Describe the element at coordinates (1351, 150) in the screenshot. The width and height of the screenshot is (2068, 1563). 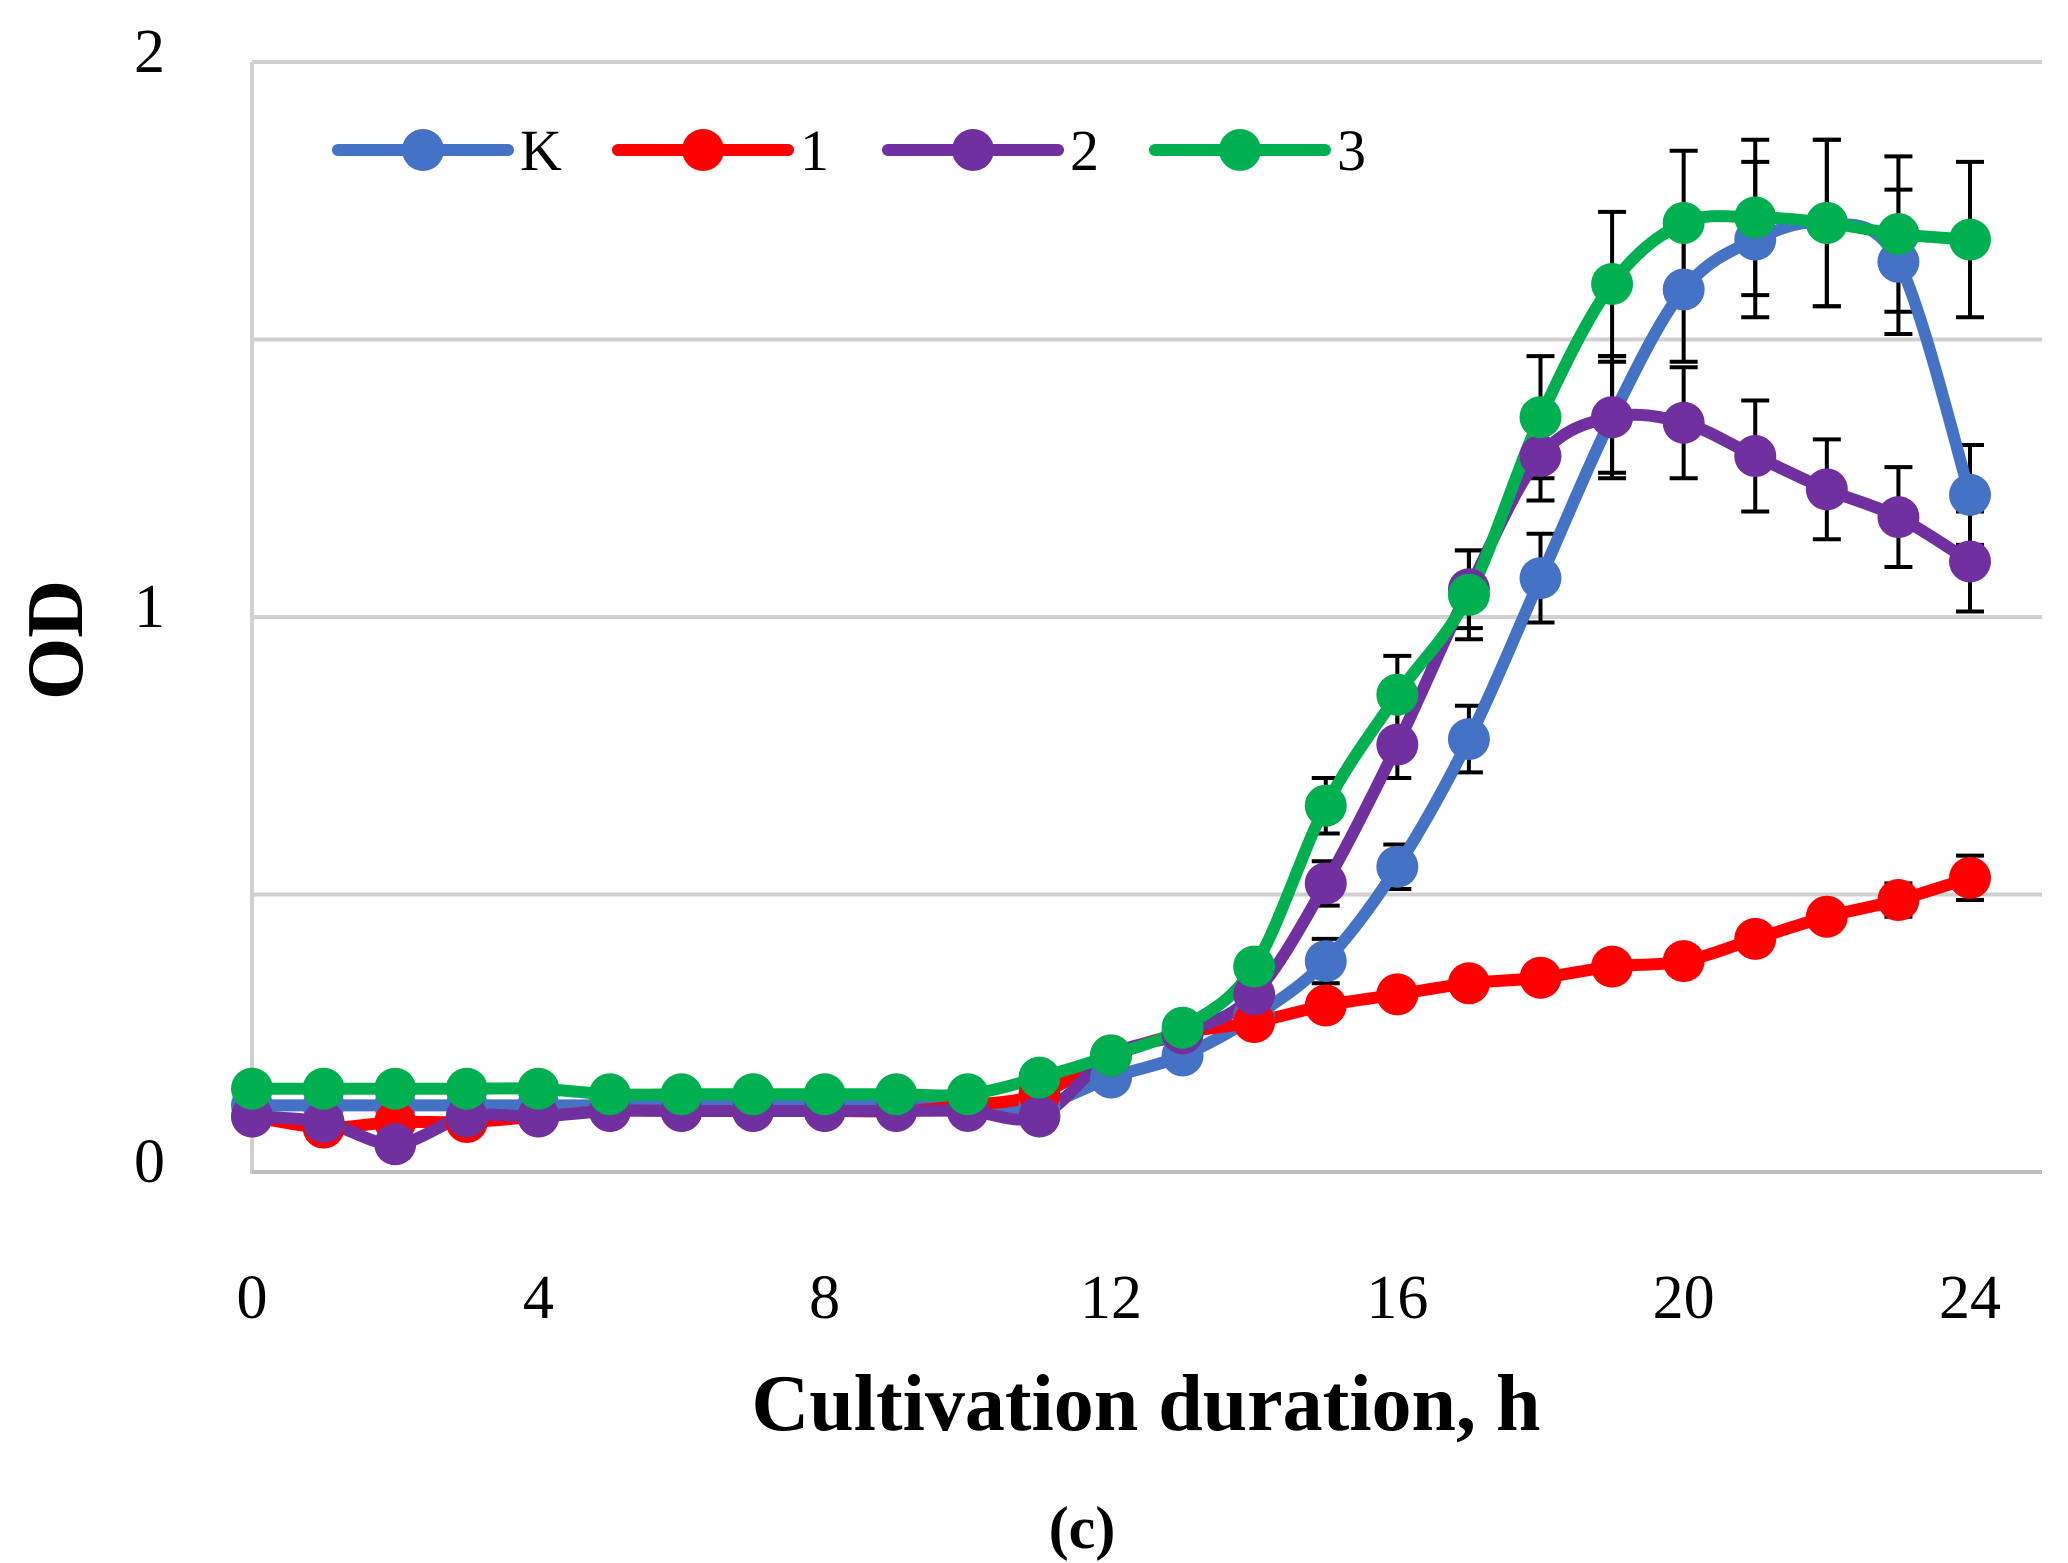
I see `legend-label-3: 3` at that location.